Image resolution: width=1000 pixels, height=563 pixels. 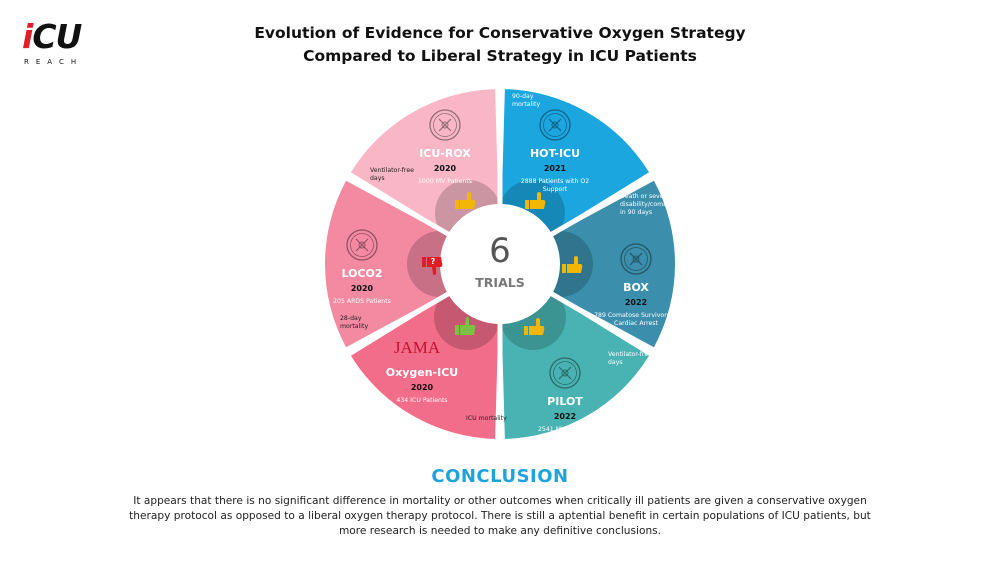 I want to click on trial-name: HOT-ICU, so click(x=555, y=153).